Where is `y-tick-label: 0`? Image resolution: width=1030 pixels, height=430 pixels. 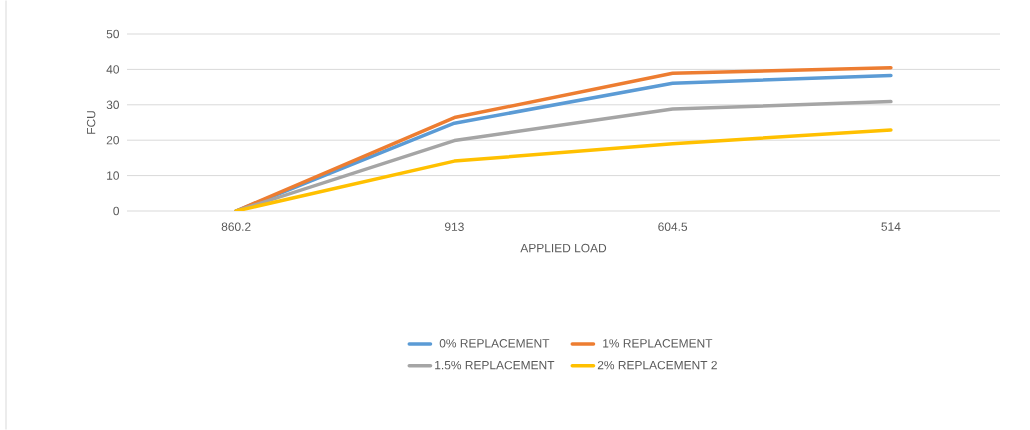 y-tick-label: 0 is located at coordinates (116, 211).